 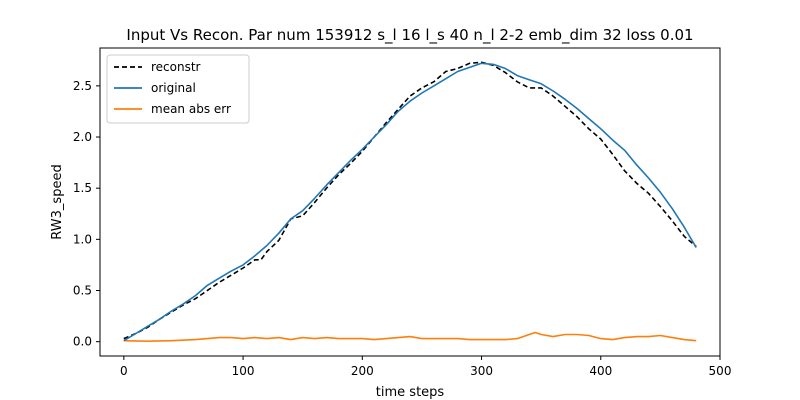 What do you see at coordinates (191, 109) in the screenshot?
I see `legend-label: mean abs err` at bounding box center [191, 109].